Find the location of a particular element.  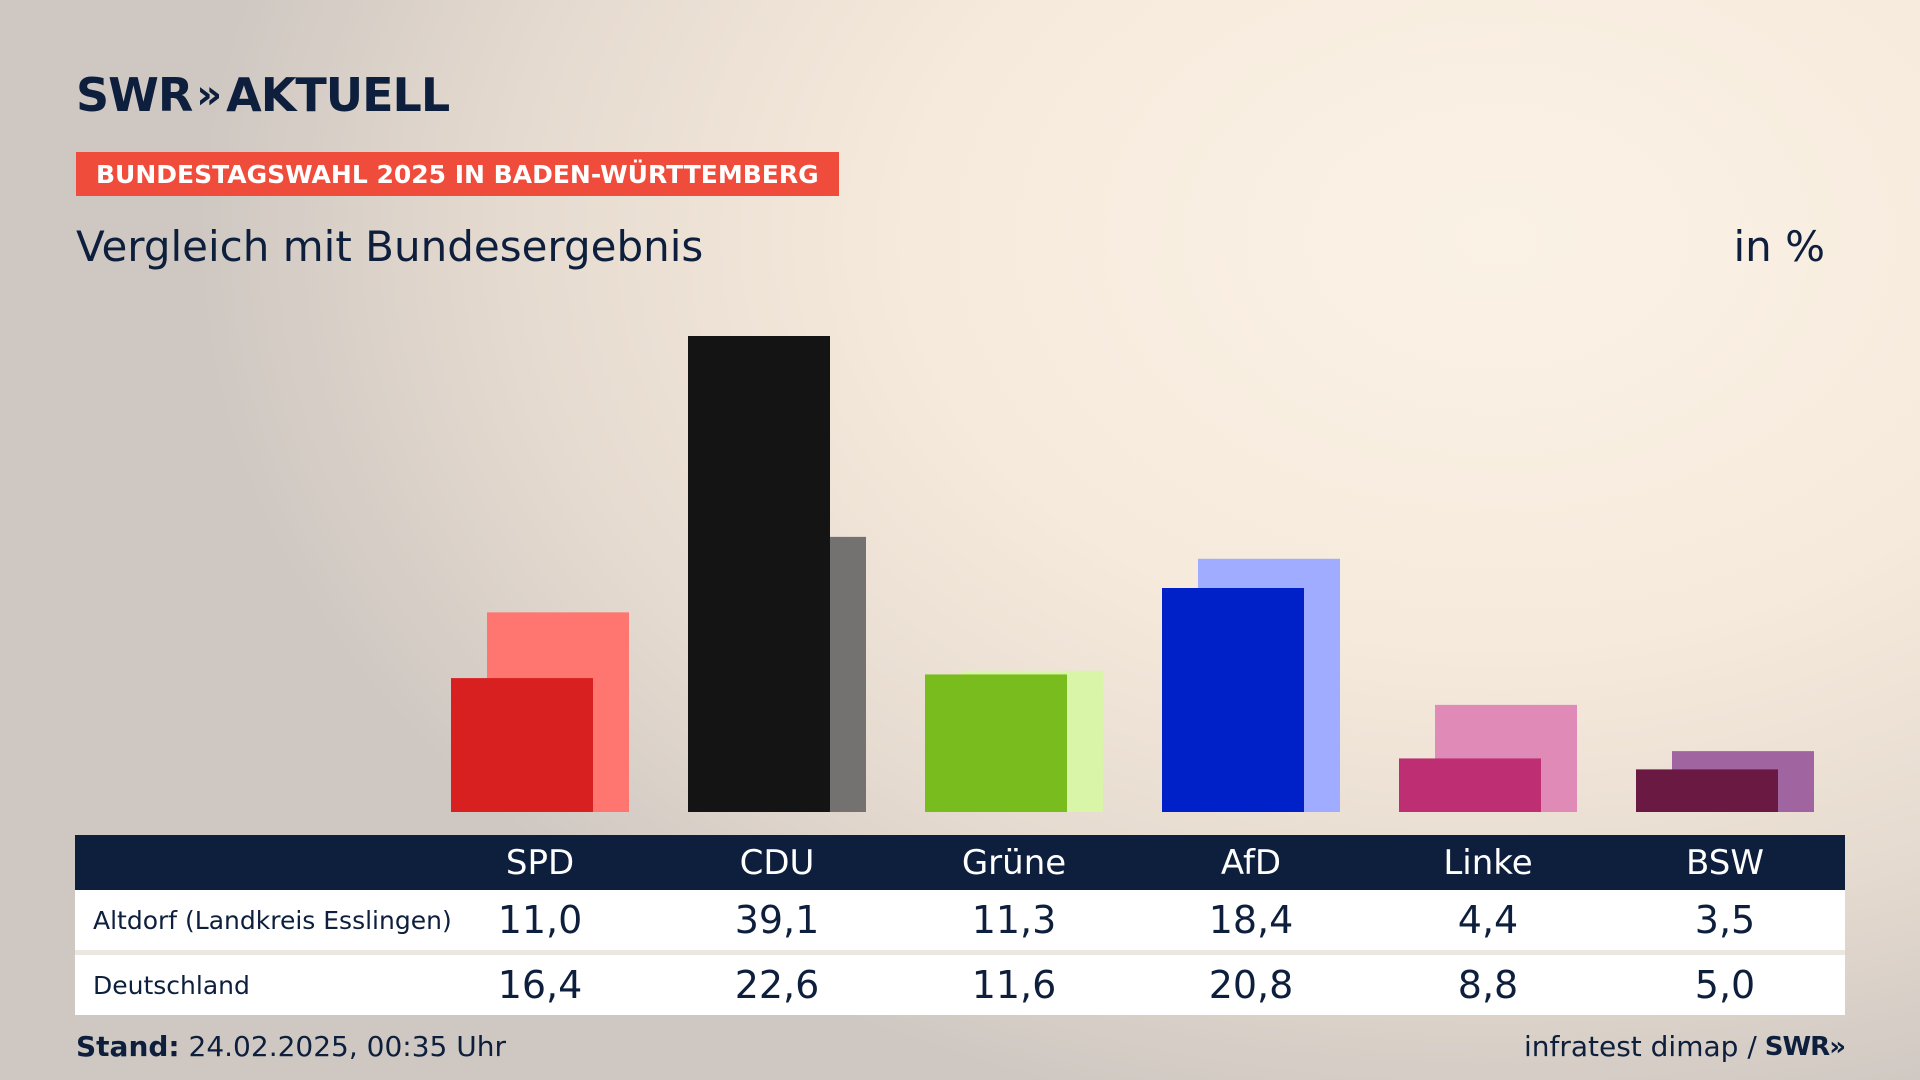

row-label: Altdorf (Landkreis Esslingen) is located at coordinates (272, 920).